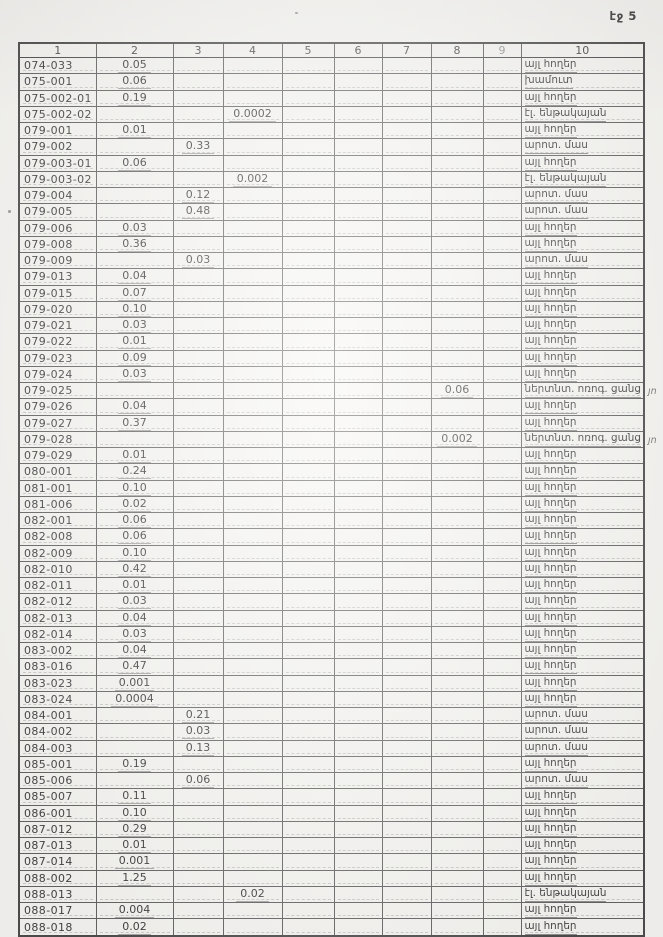  Describe the element at coordinates (331, 715) in the screenshot. I see `table-row: 084-001 0.21 արոտ. մաս` at that location.